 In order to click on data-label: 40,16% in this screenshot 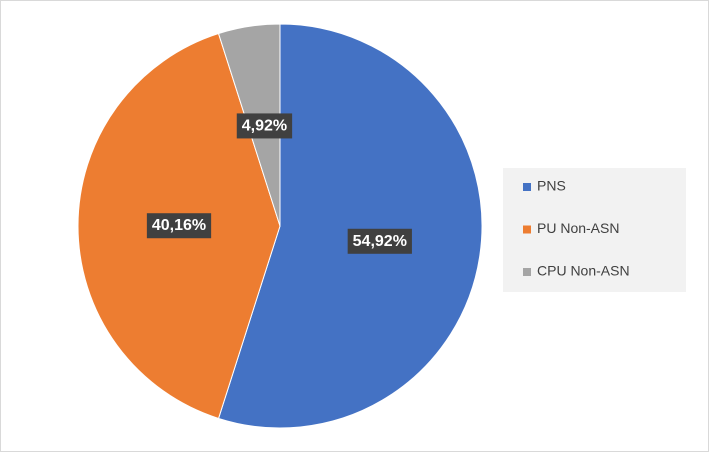, I will do `click(179, 225)`.